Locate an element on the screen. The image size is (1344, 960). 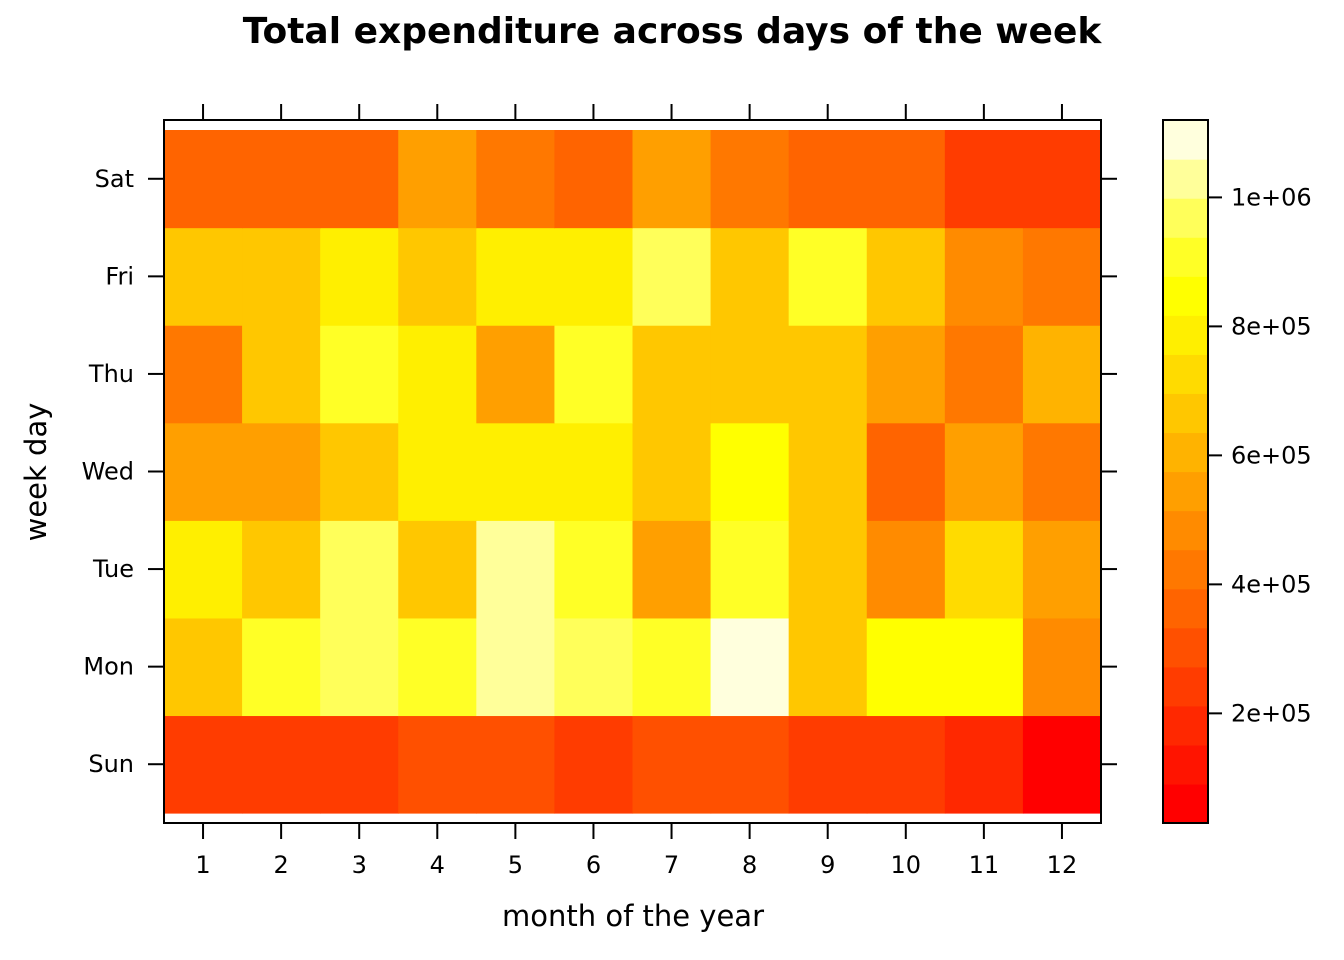
x-tick-label: 10 is located at coordinates (906, 865).